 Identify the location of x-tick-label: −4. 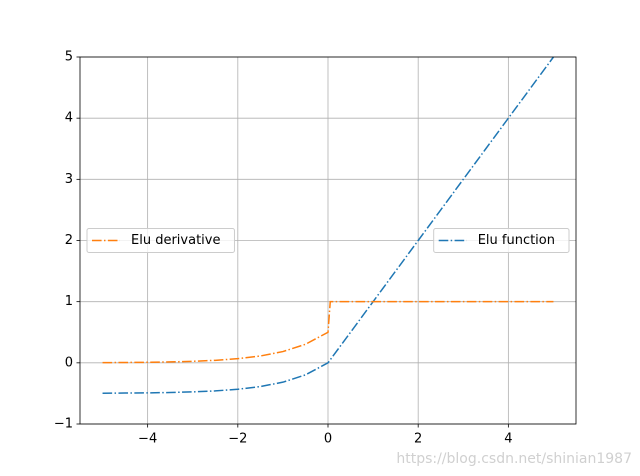
(147, 439).